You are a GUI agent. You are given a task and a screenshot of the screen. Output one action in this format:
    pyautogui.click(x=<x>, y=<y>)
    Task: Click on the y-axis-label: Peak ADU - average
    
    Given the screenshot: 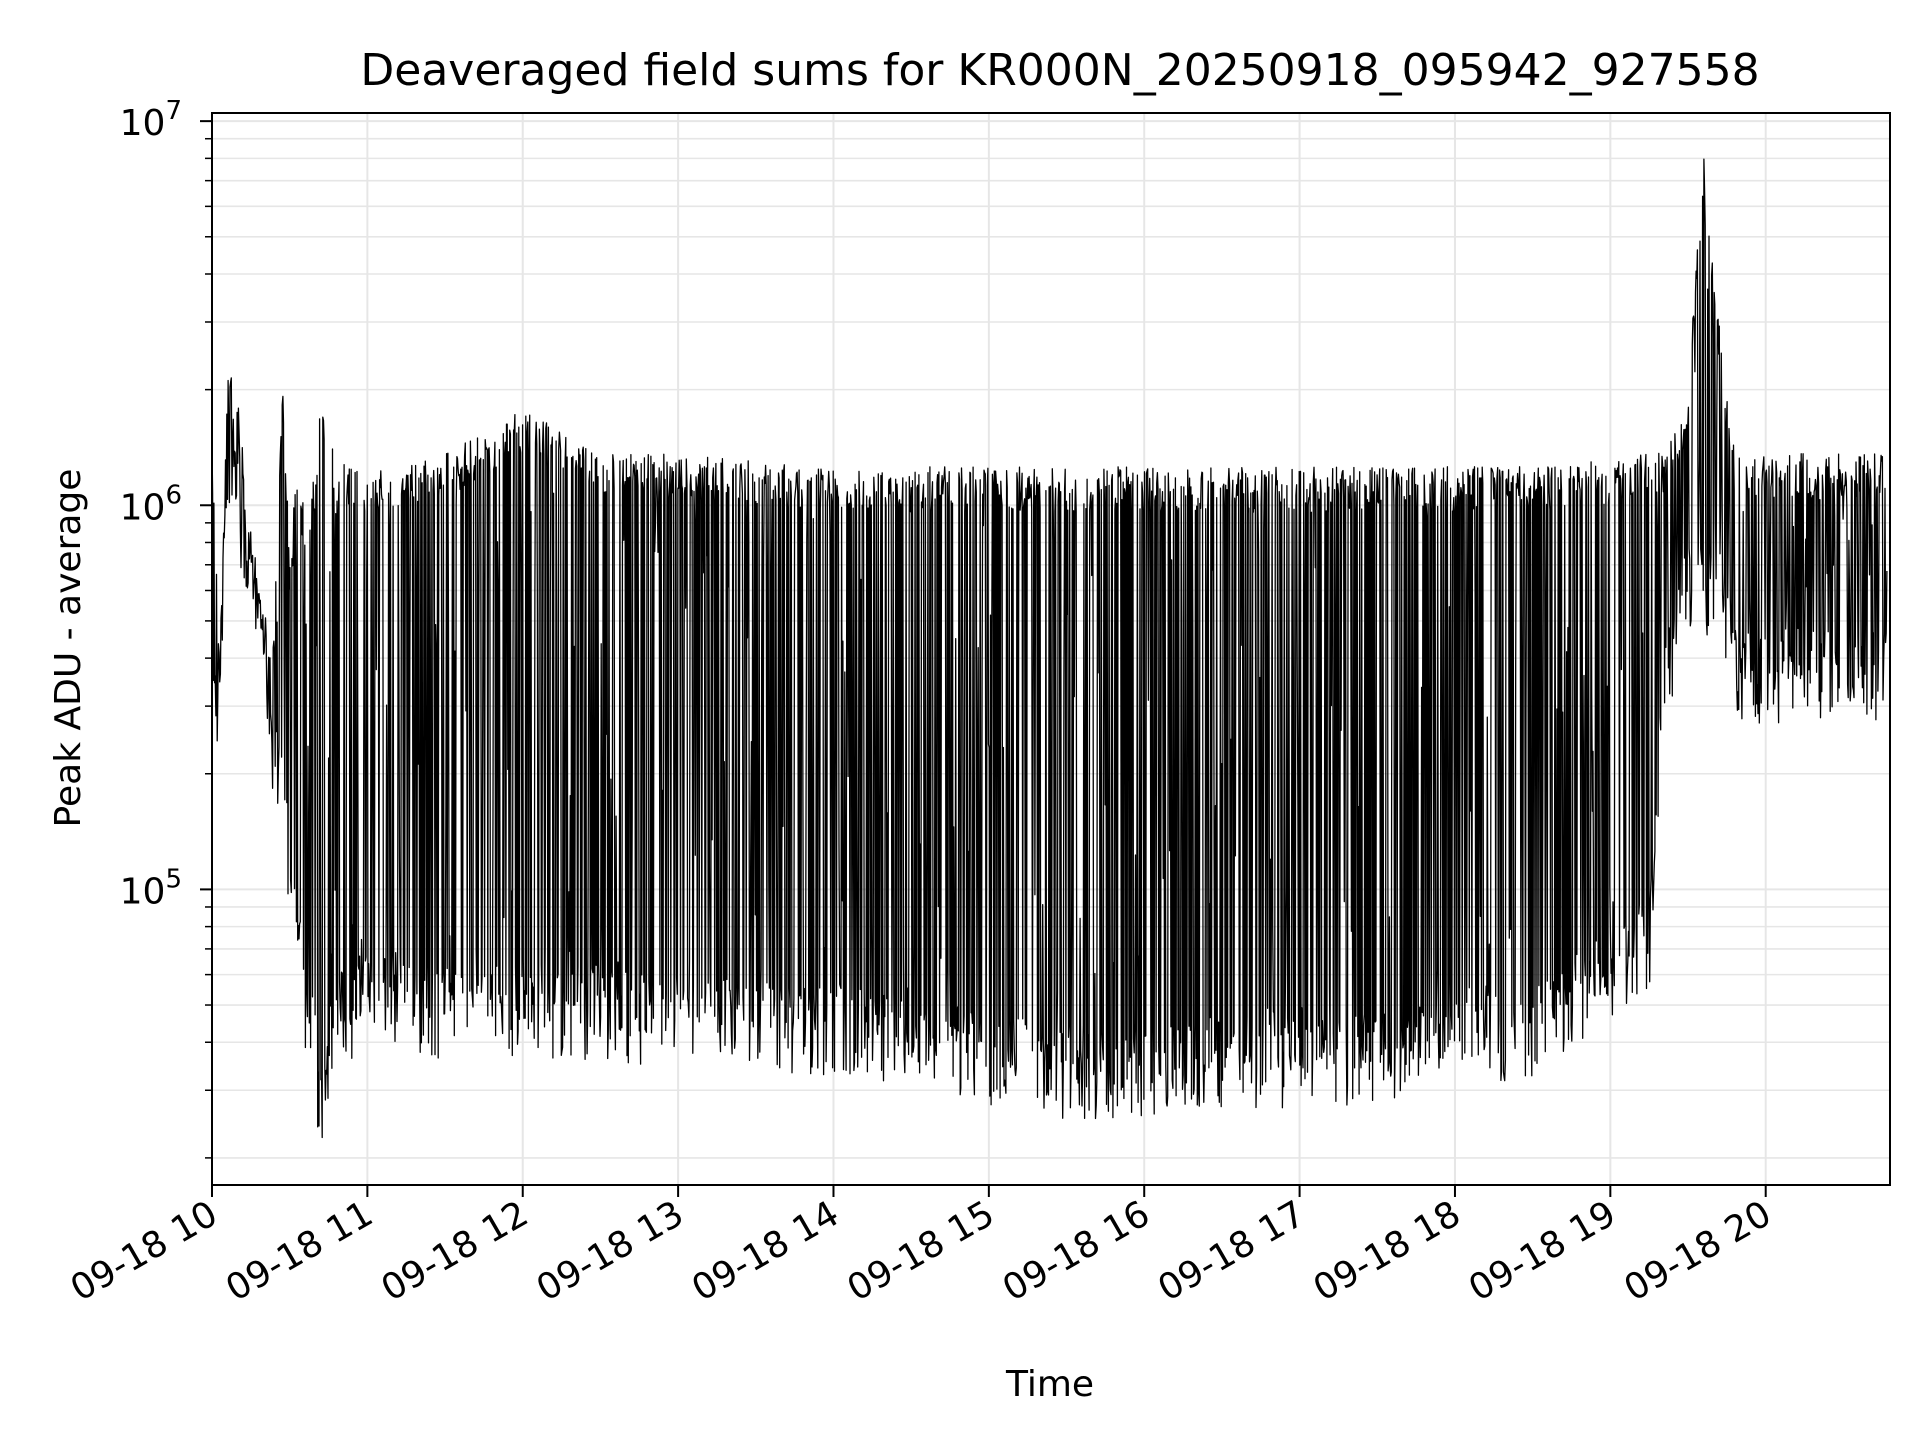 What is the action you would take?
    pyautogui.click(x=68, y=648)
    